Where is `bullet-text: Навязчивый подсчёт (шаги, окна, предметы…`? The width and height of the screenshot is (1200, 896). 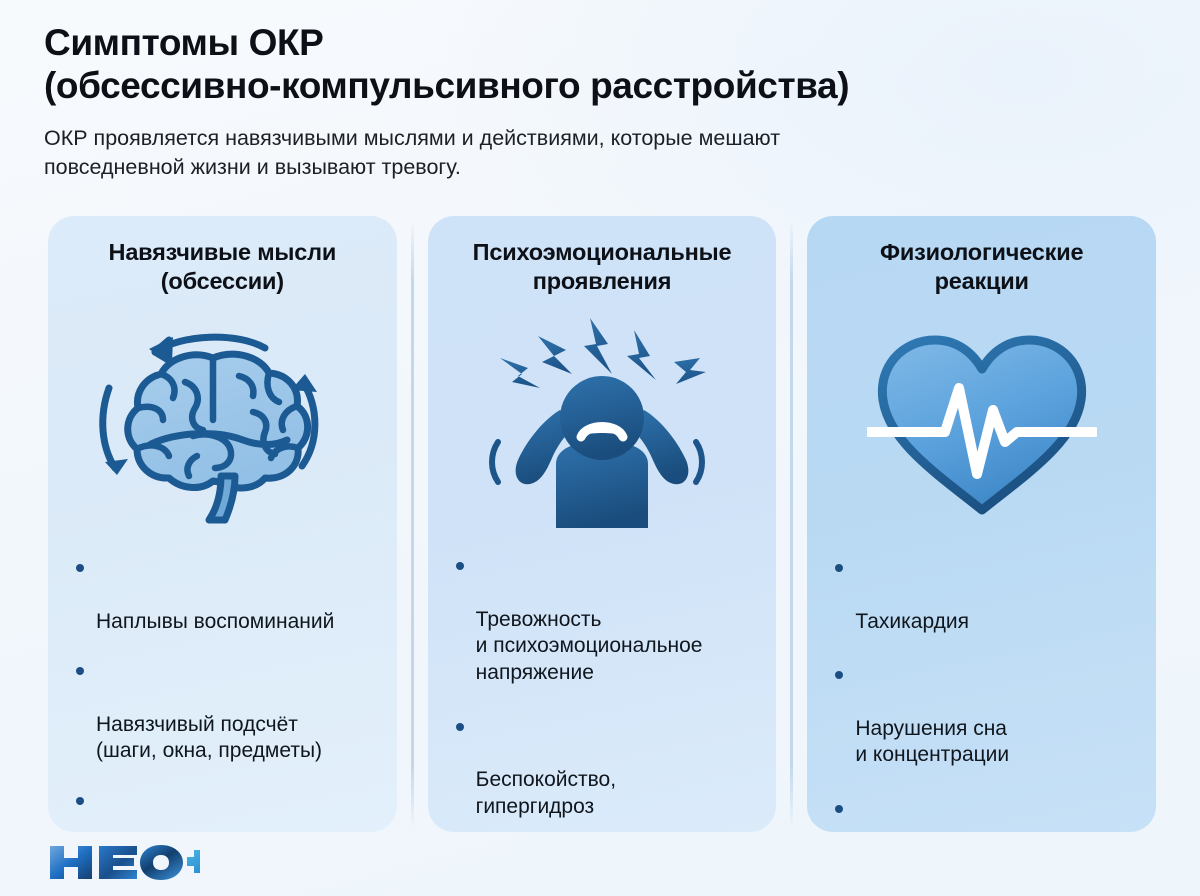 bullet-text: Навязчивый подсчёт (шаги, окна, предметы… is located at coordinates (209, 737).